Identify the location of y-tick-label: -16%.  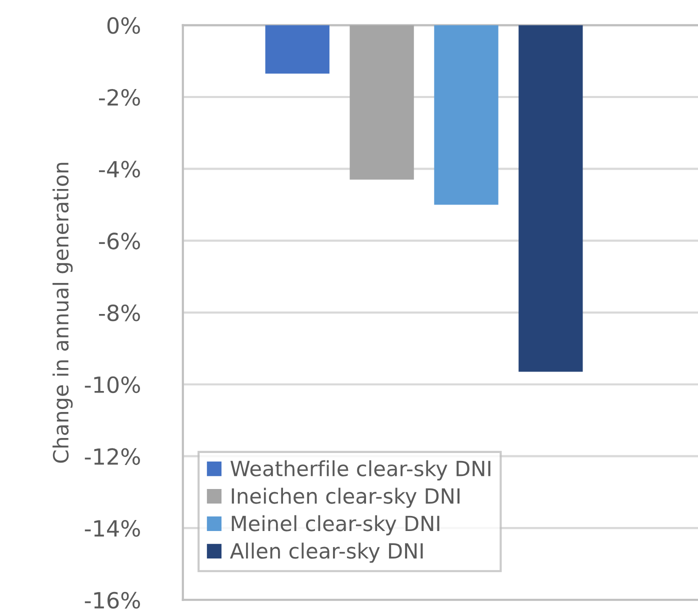
(112, 600).